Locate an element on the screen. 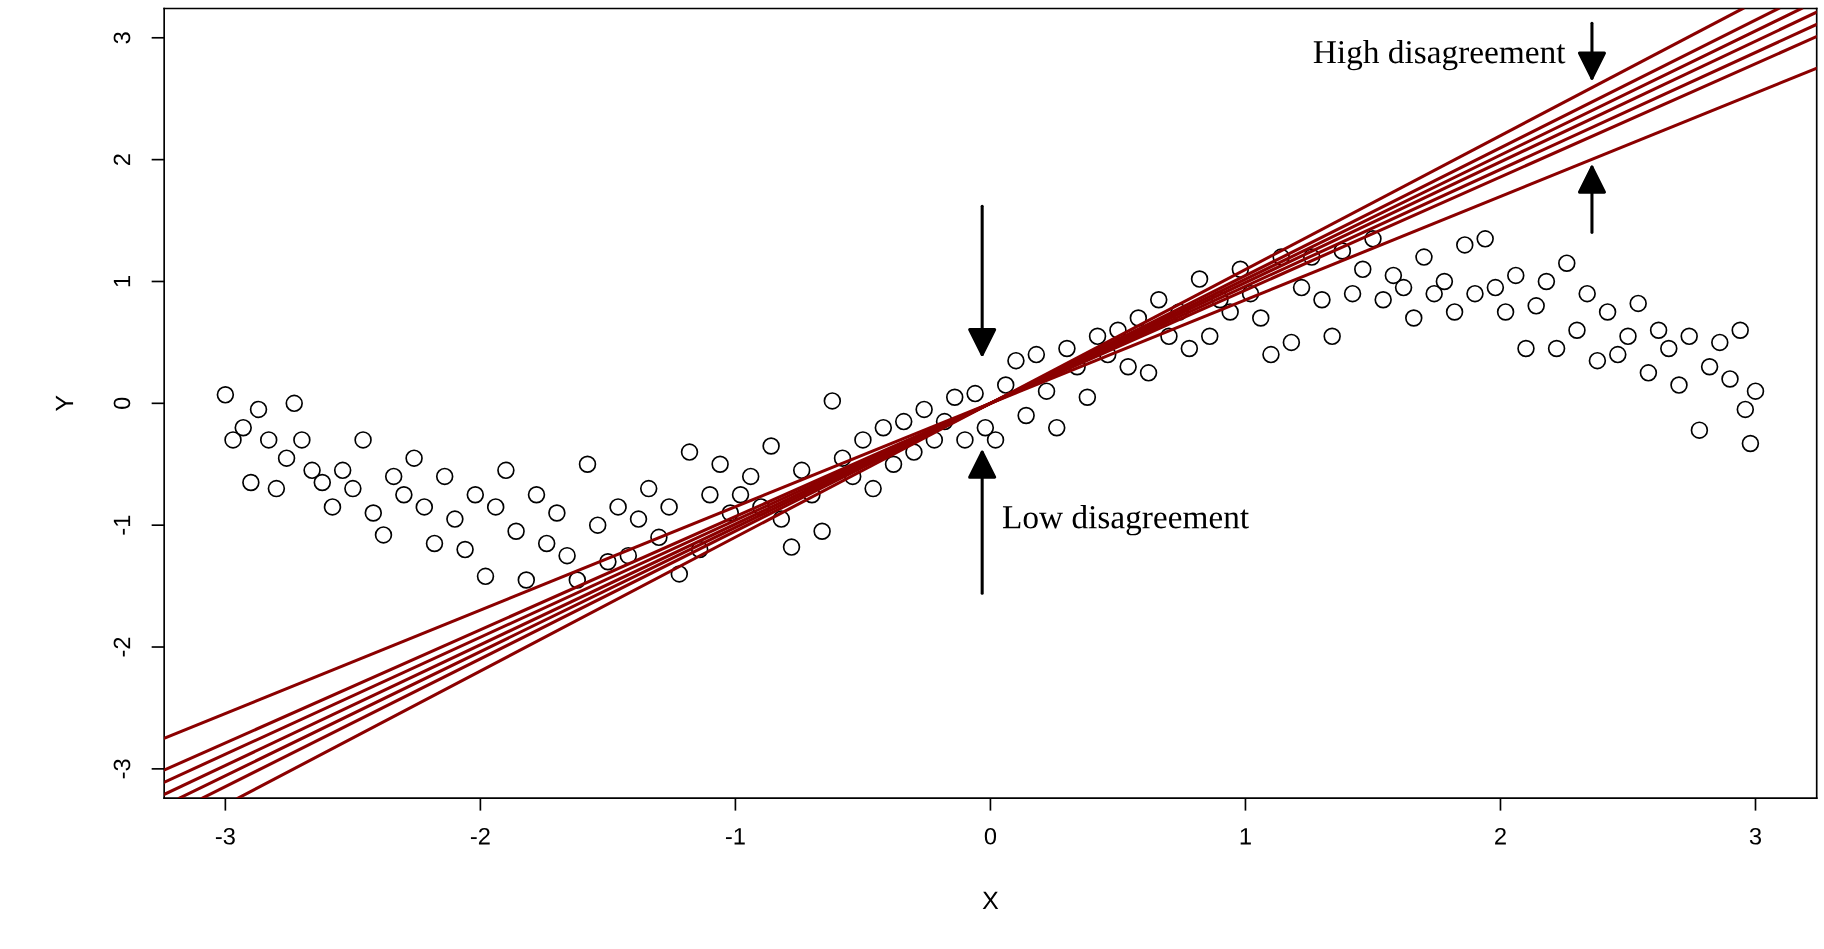 The width and height of the screenshot is (1824, 949). x-tick-label: -3 is located at coordinates (225, 836).